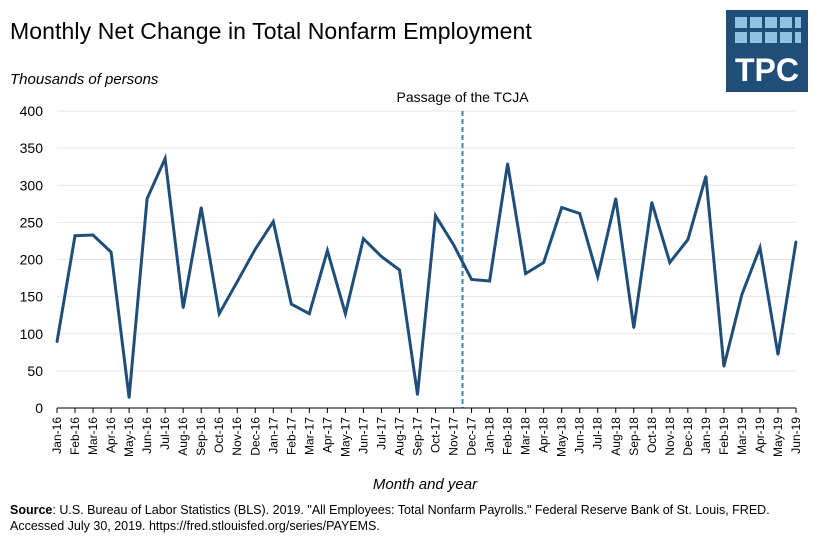 This screenshot has height=542, width=817. What do you see at coordinates (652, 435) in the screenshot?
I see `x-tick-label: Oct-18` at bounding box center [652, 435].